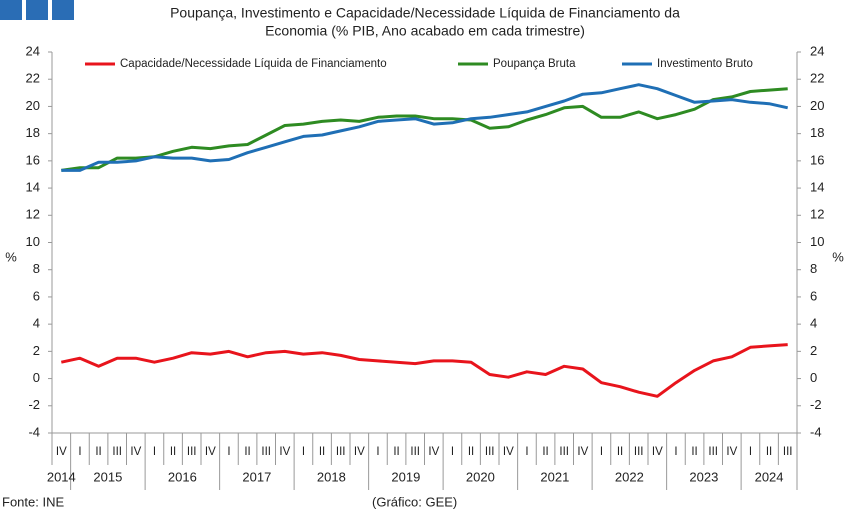 This screenshot has height=517, width=851. Describe the element at coordinates (813, 323) in the screenshot. I see `y2-tick-label: 4` at that location.